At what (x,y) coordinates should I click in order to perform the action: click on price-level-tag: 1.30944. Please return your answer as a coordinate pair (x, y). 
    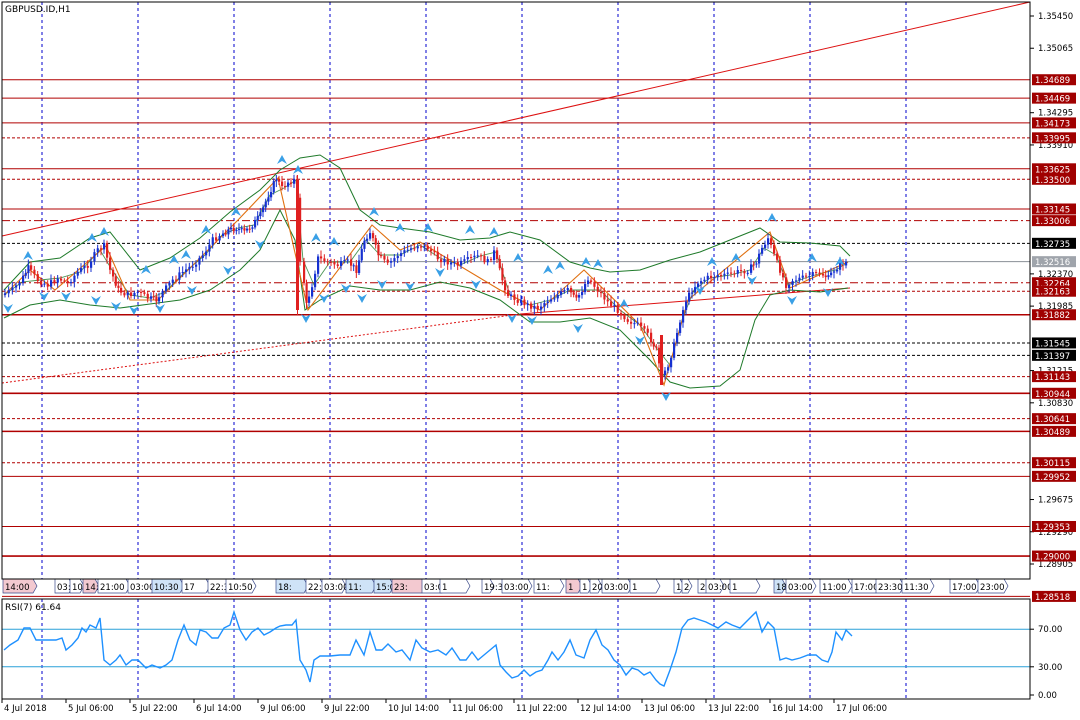
    Looking at the image, I should click on (1054, 393).